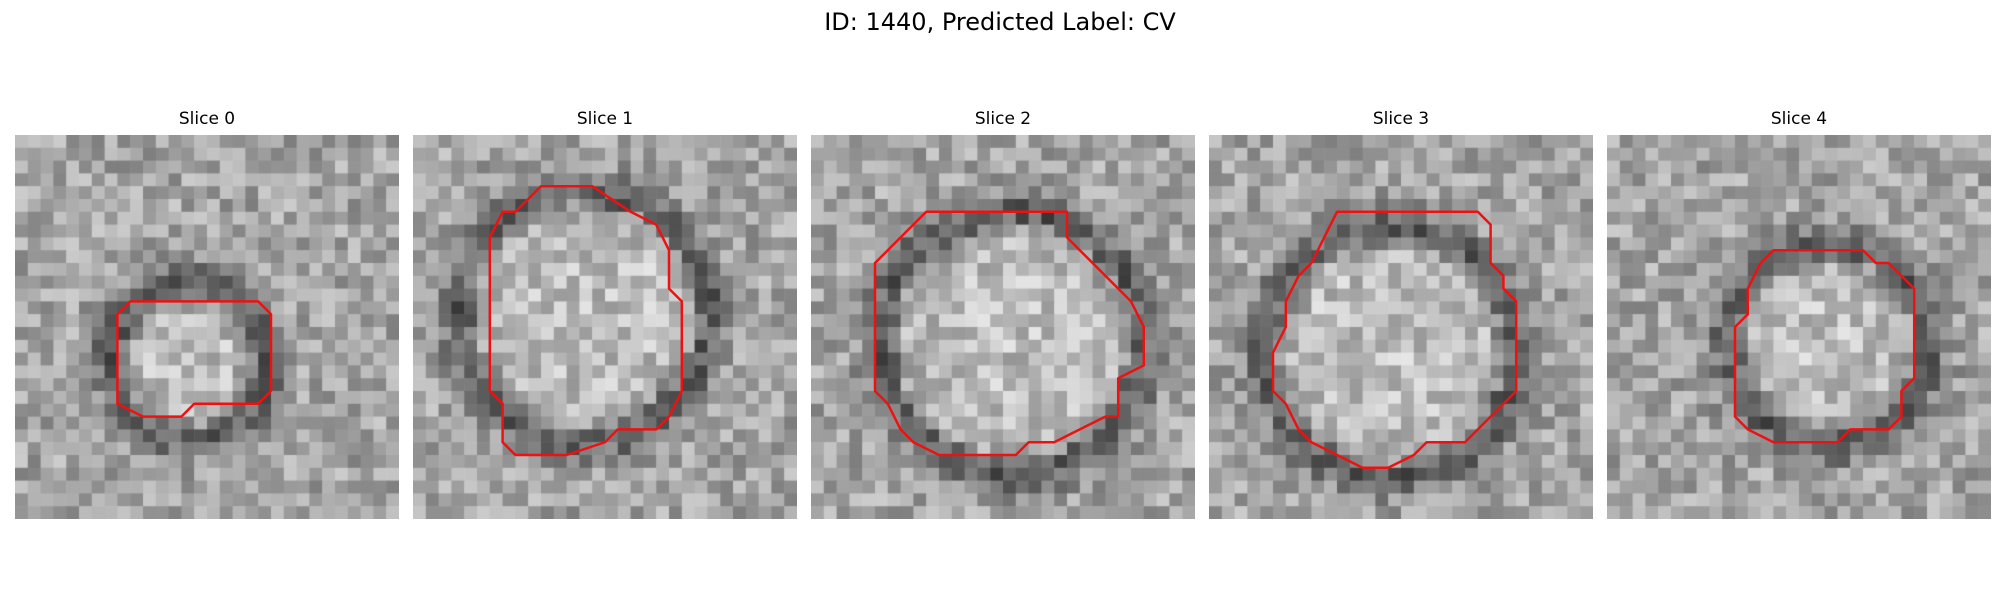  Describe the element at coordinates (1003, 119) in the screenshot. I see `slice-title: Slice 2` at that location.